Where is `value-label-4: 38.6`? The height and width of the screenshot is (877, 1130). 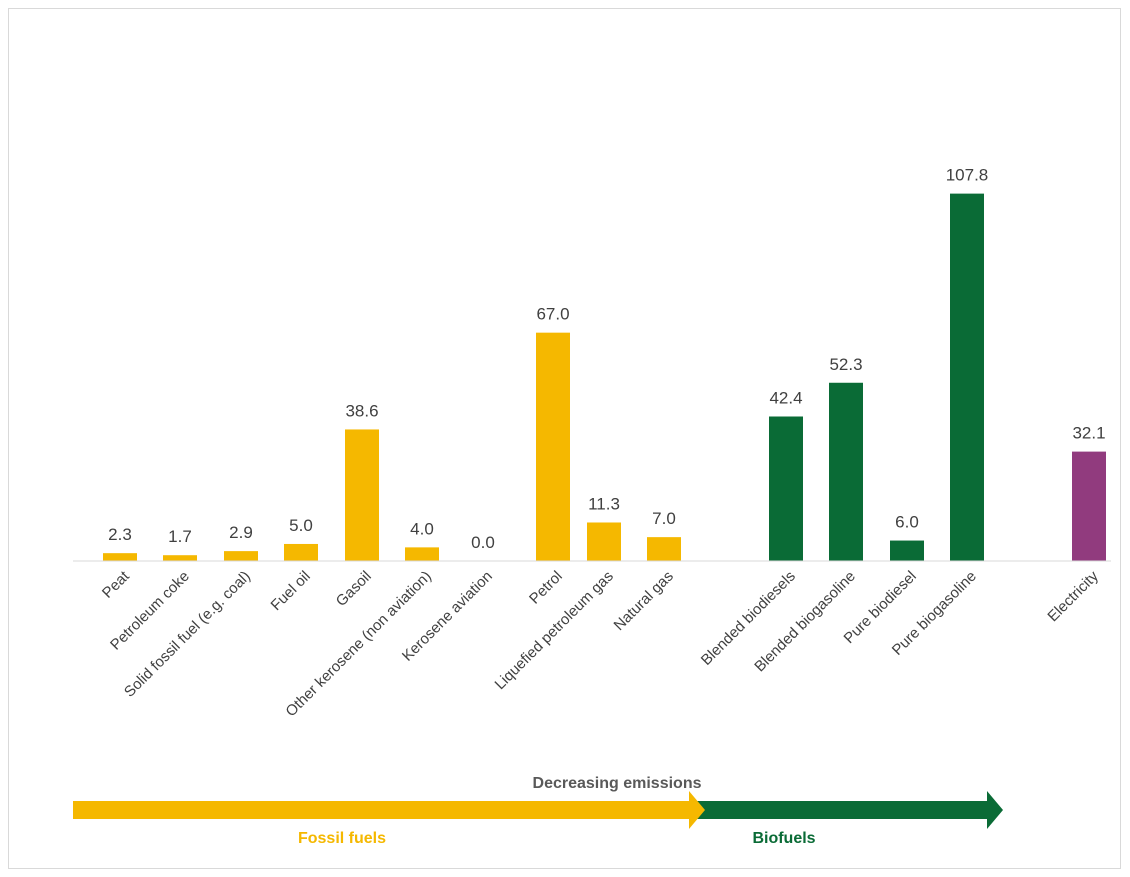
value-label-4: 38.6 is located at coordinates (361, 410).